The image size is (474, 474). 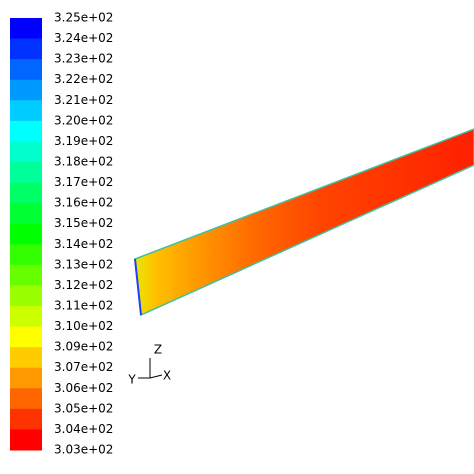 I want to click on colorbar-label: 3.23e+02, so click(x=83, y=59).